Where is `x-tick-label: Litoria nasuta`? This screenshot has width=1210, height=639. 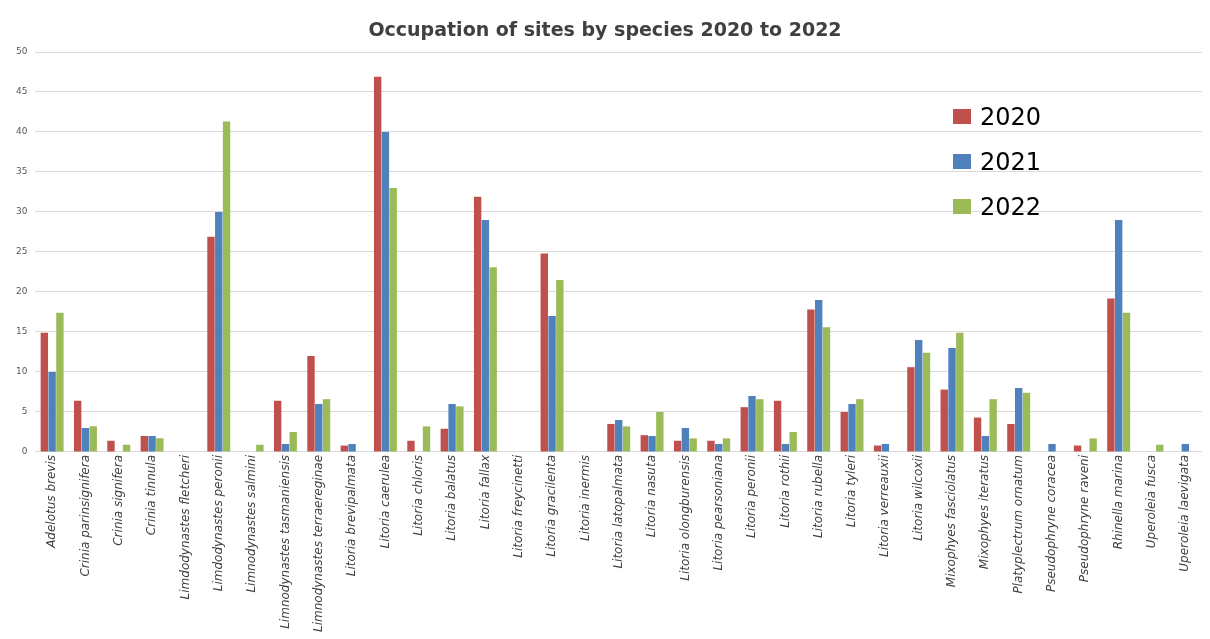 x-tick-label: Litoria nasuta is located at coordinates (651, 496).